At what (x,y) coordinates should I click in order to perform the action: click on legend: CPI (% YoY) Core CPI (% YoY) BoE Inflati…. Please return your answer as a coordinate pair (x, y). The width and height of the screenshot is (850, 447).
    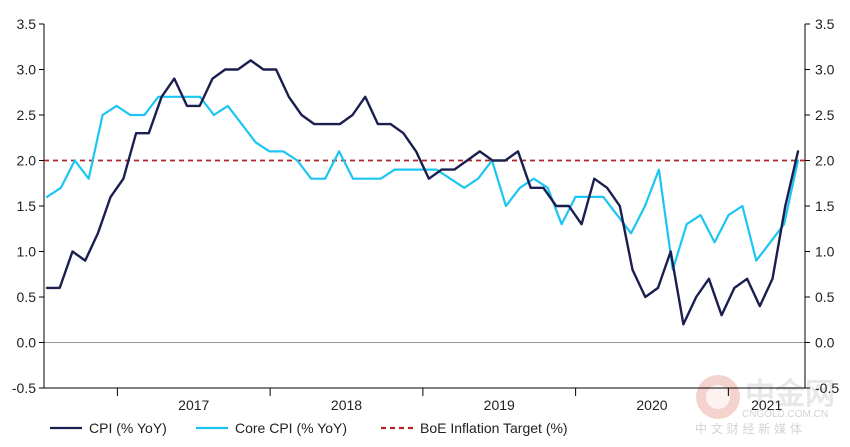
    Looking at the image, I should click on (309, 428).